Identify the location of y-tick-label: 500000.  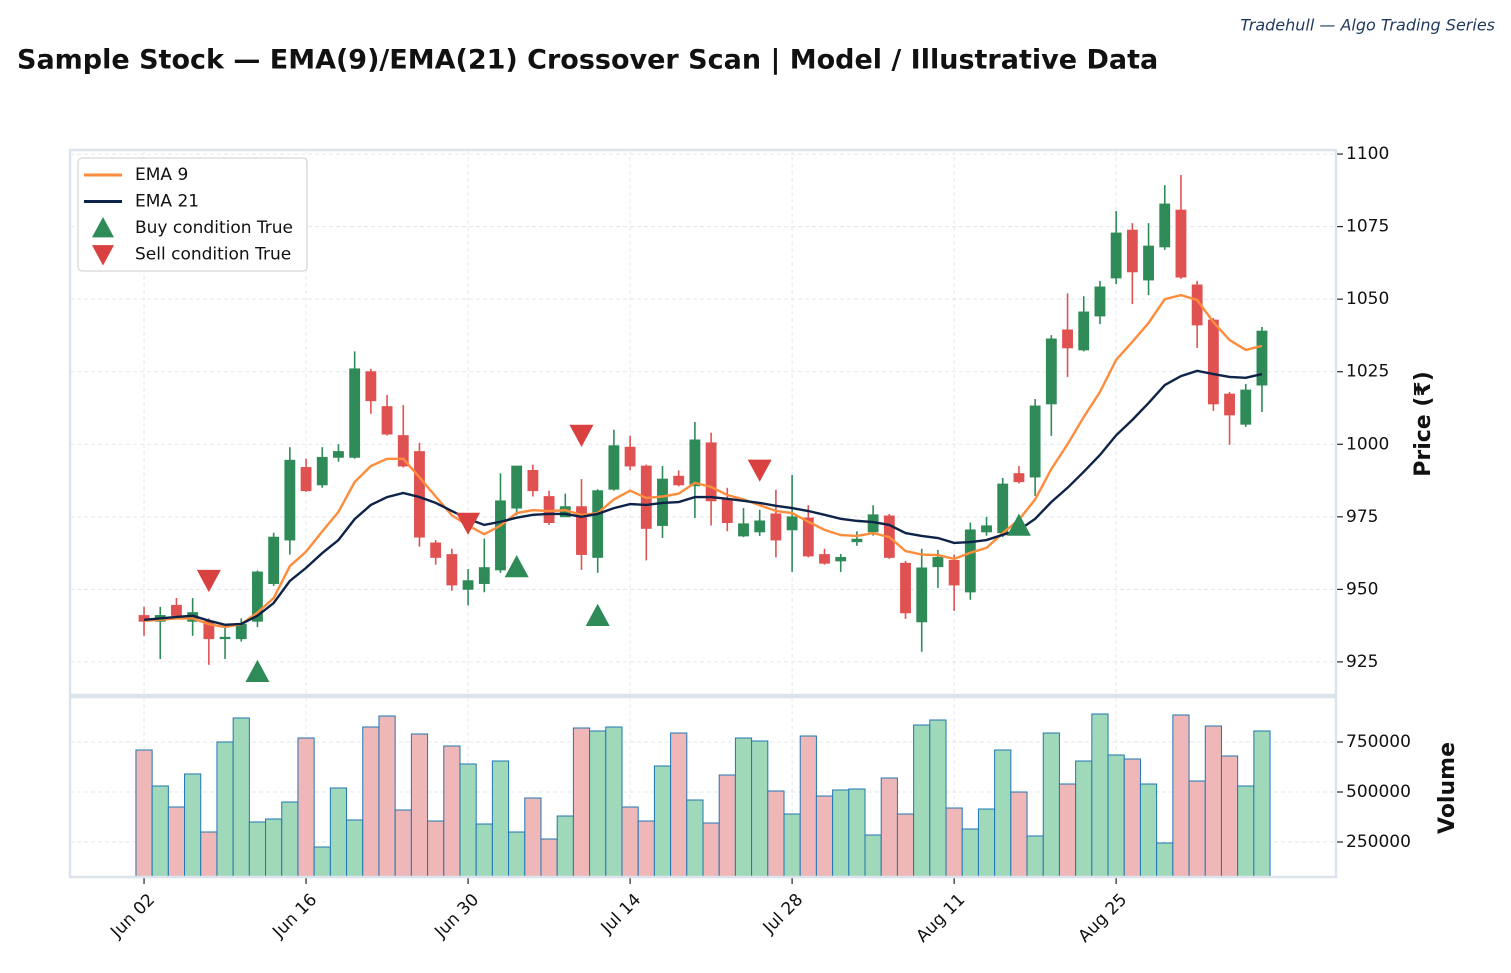
(1378, 792).